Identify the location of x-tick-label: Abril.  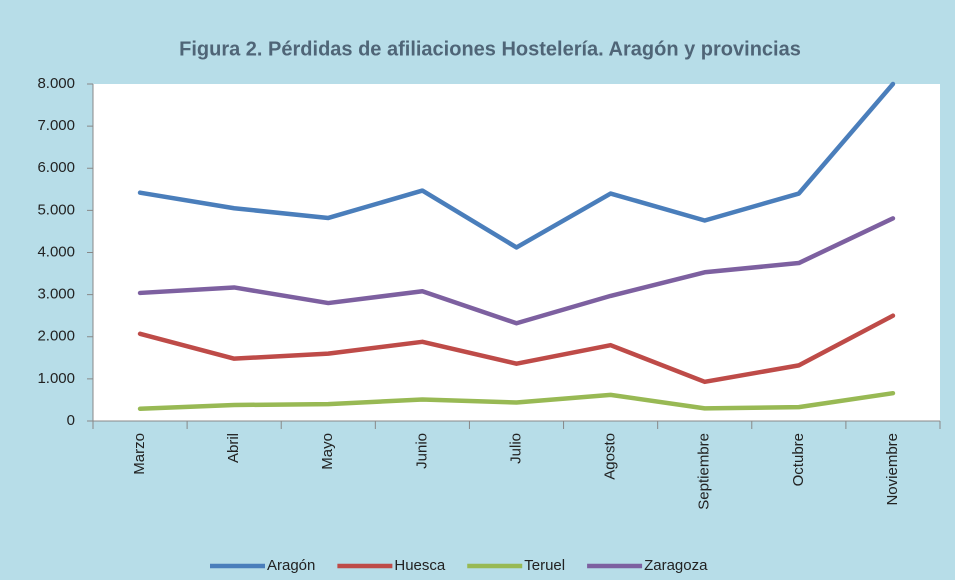
(233, 448).